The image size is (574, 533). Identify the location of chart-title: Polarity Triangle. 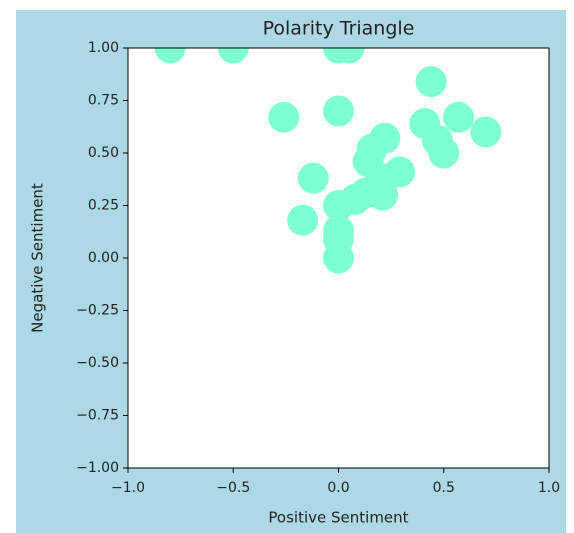
(339, 29).